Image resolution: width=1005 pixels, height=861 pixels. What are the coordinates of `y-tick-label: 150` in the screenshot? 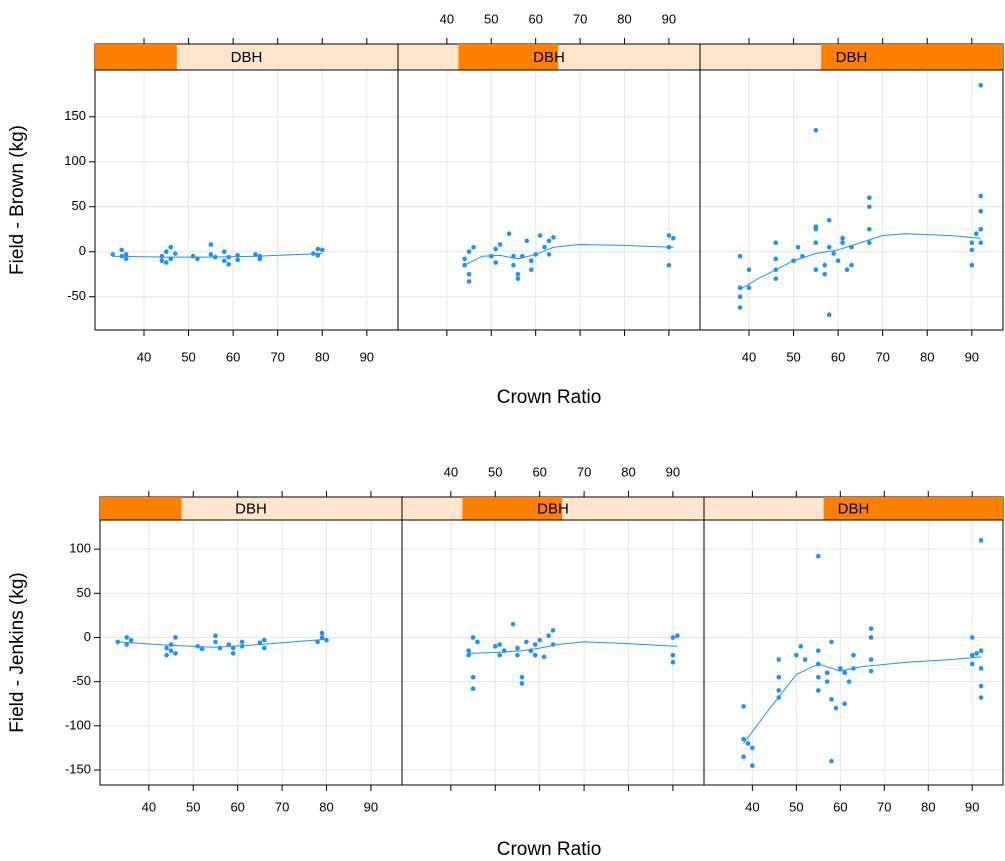 It's located at (75, 115).